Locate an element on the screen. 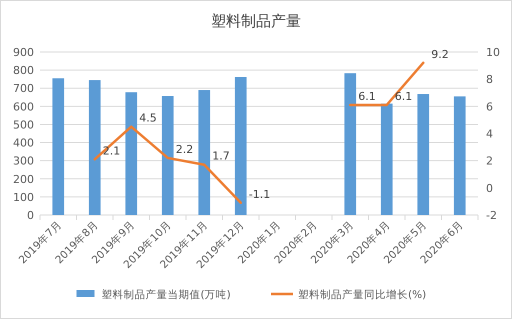 This screenshot has width=512, height=319. data-label: 9.2 is located at coordinates (440, 54).